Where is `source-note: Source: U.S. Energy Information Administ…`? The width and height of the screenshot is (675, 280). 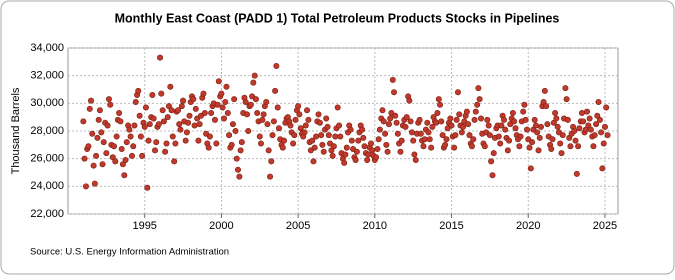
source-note: Source: U.S. Energy Information Administ… is located at coordinates (129, 252).